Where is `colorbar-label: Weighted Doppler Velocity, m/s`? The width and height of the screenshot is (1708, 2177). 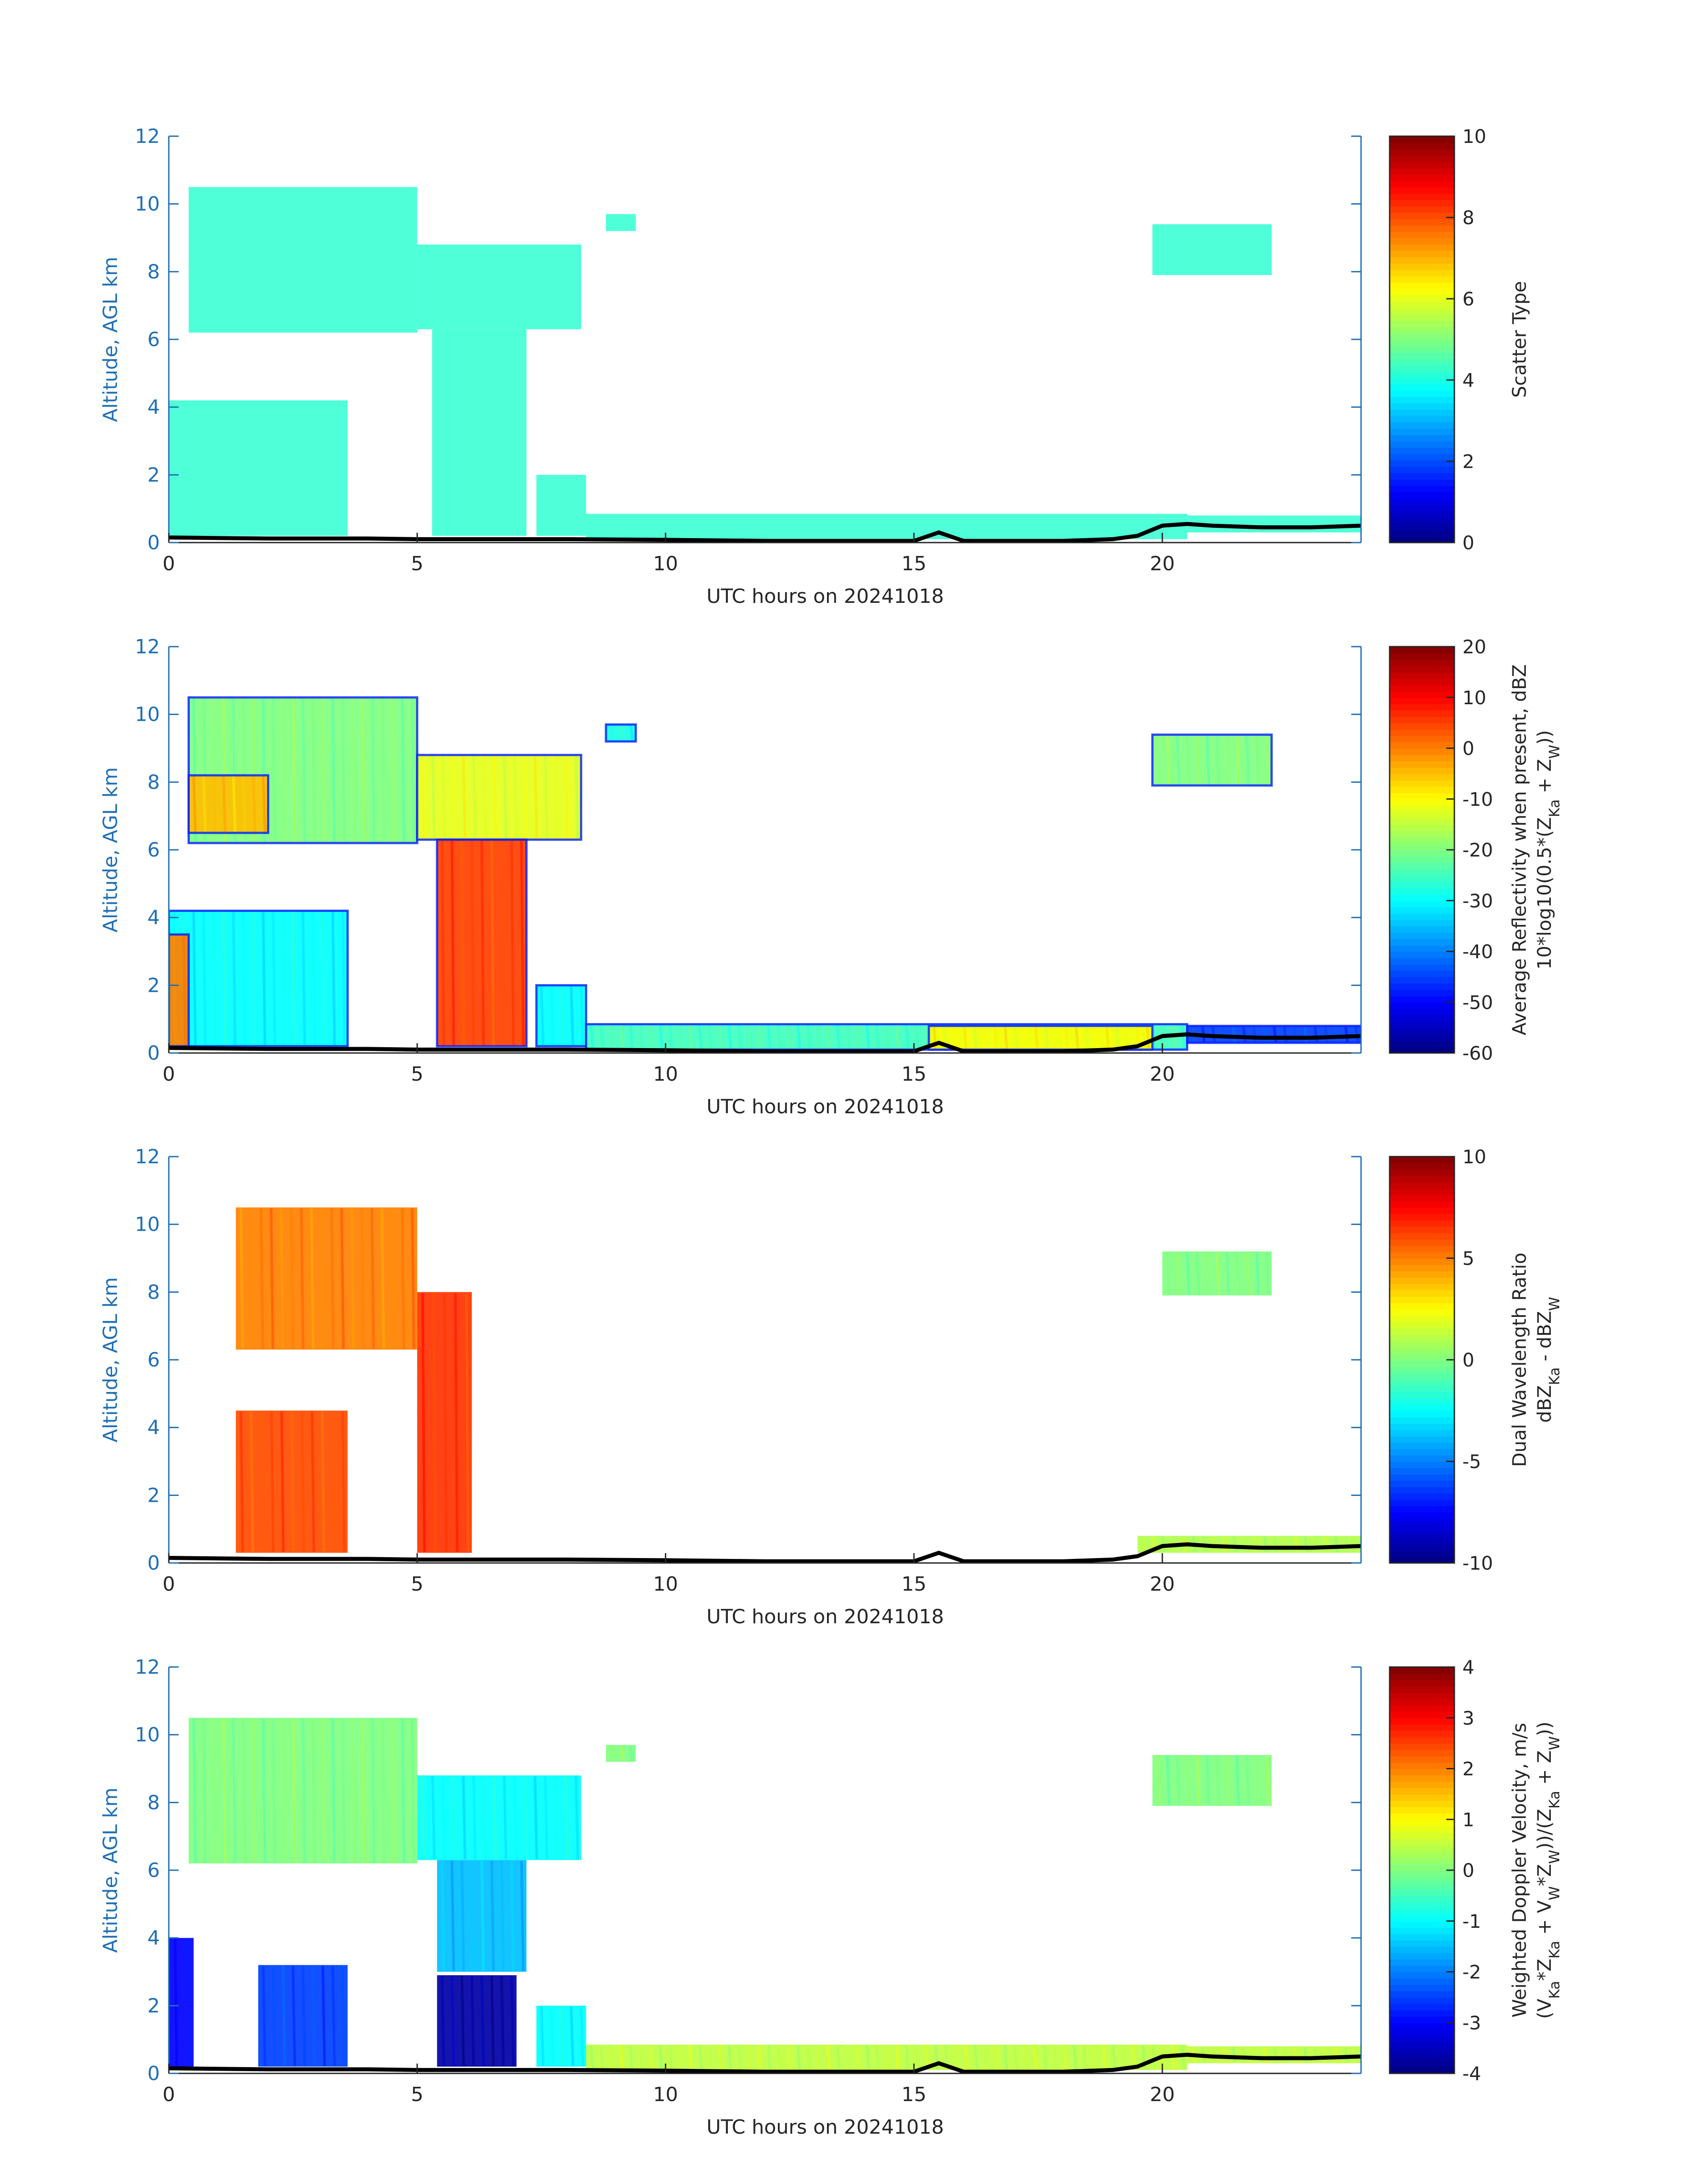 colorbar-label: Weighted Doppler Velocity, m/s is located at coordinates (1519, 1870).